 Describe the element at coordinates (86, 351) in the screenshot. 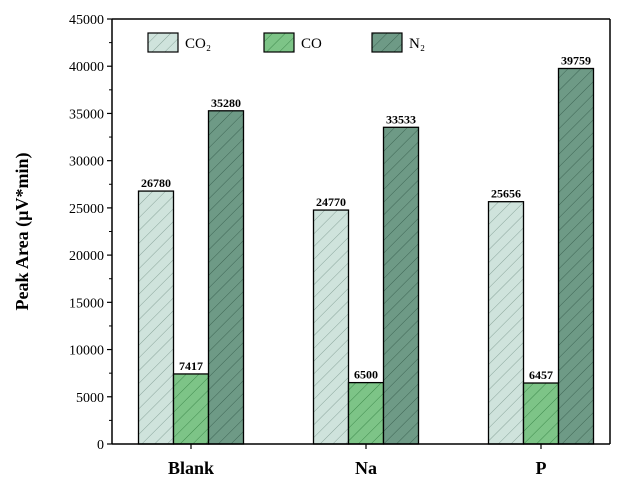

I see `y-tick-label-10000: 10000` at that location.